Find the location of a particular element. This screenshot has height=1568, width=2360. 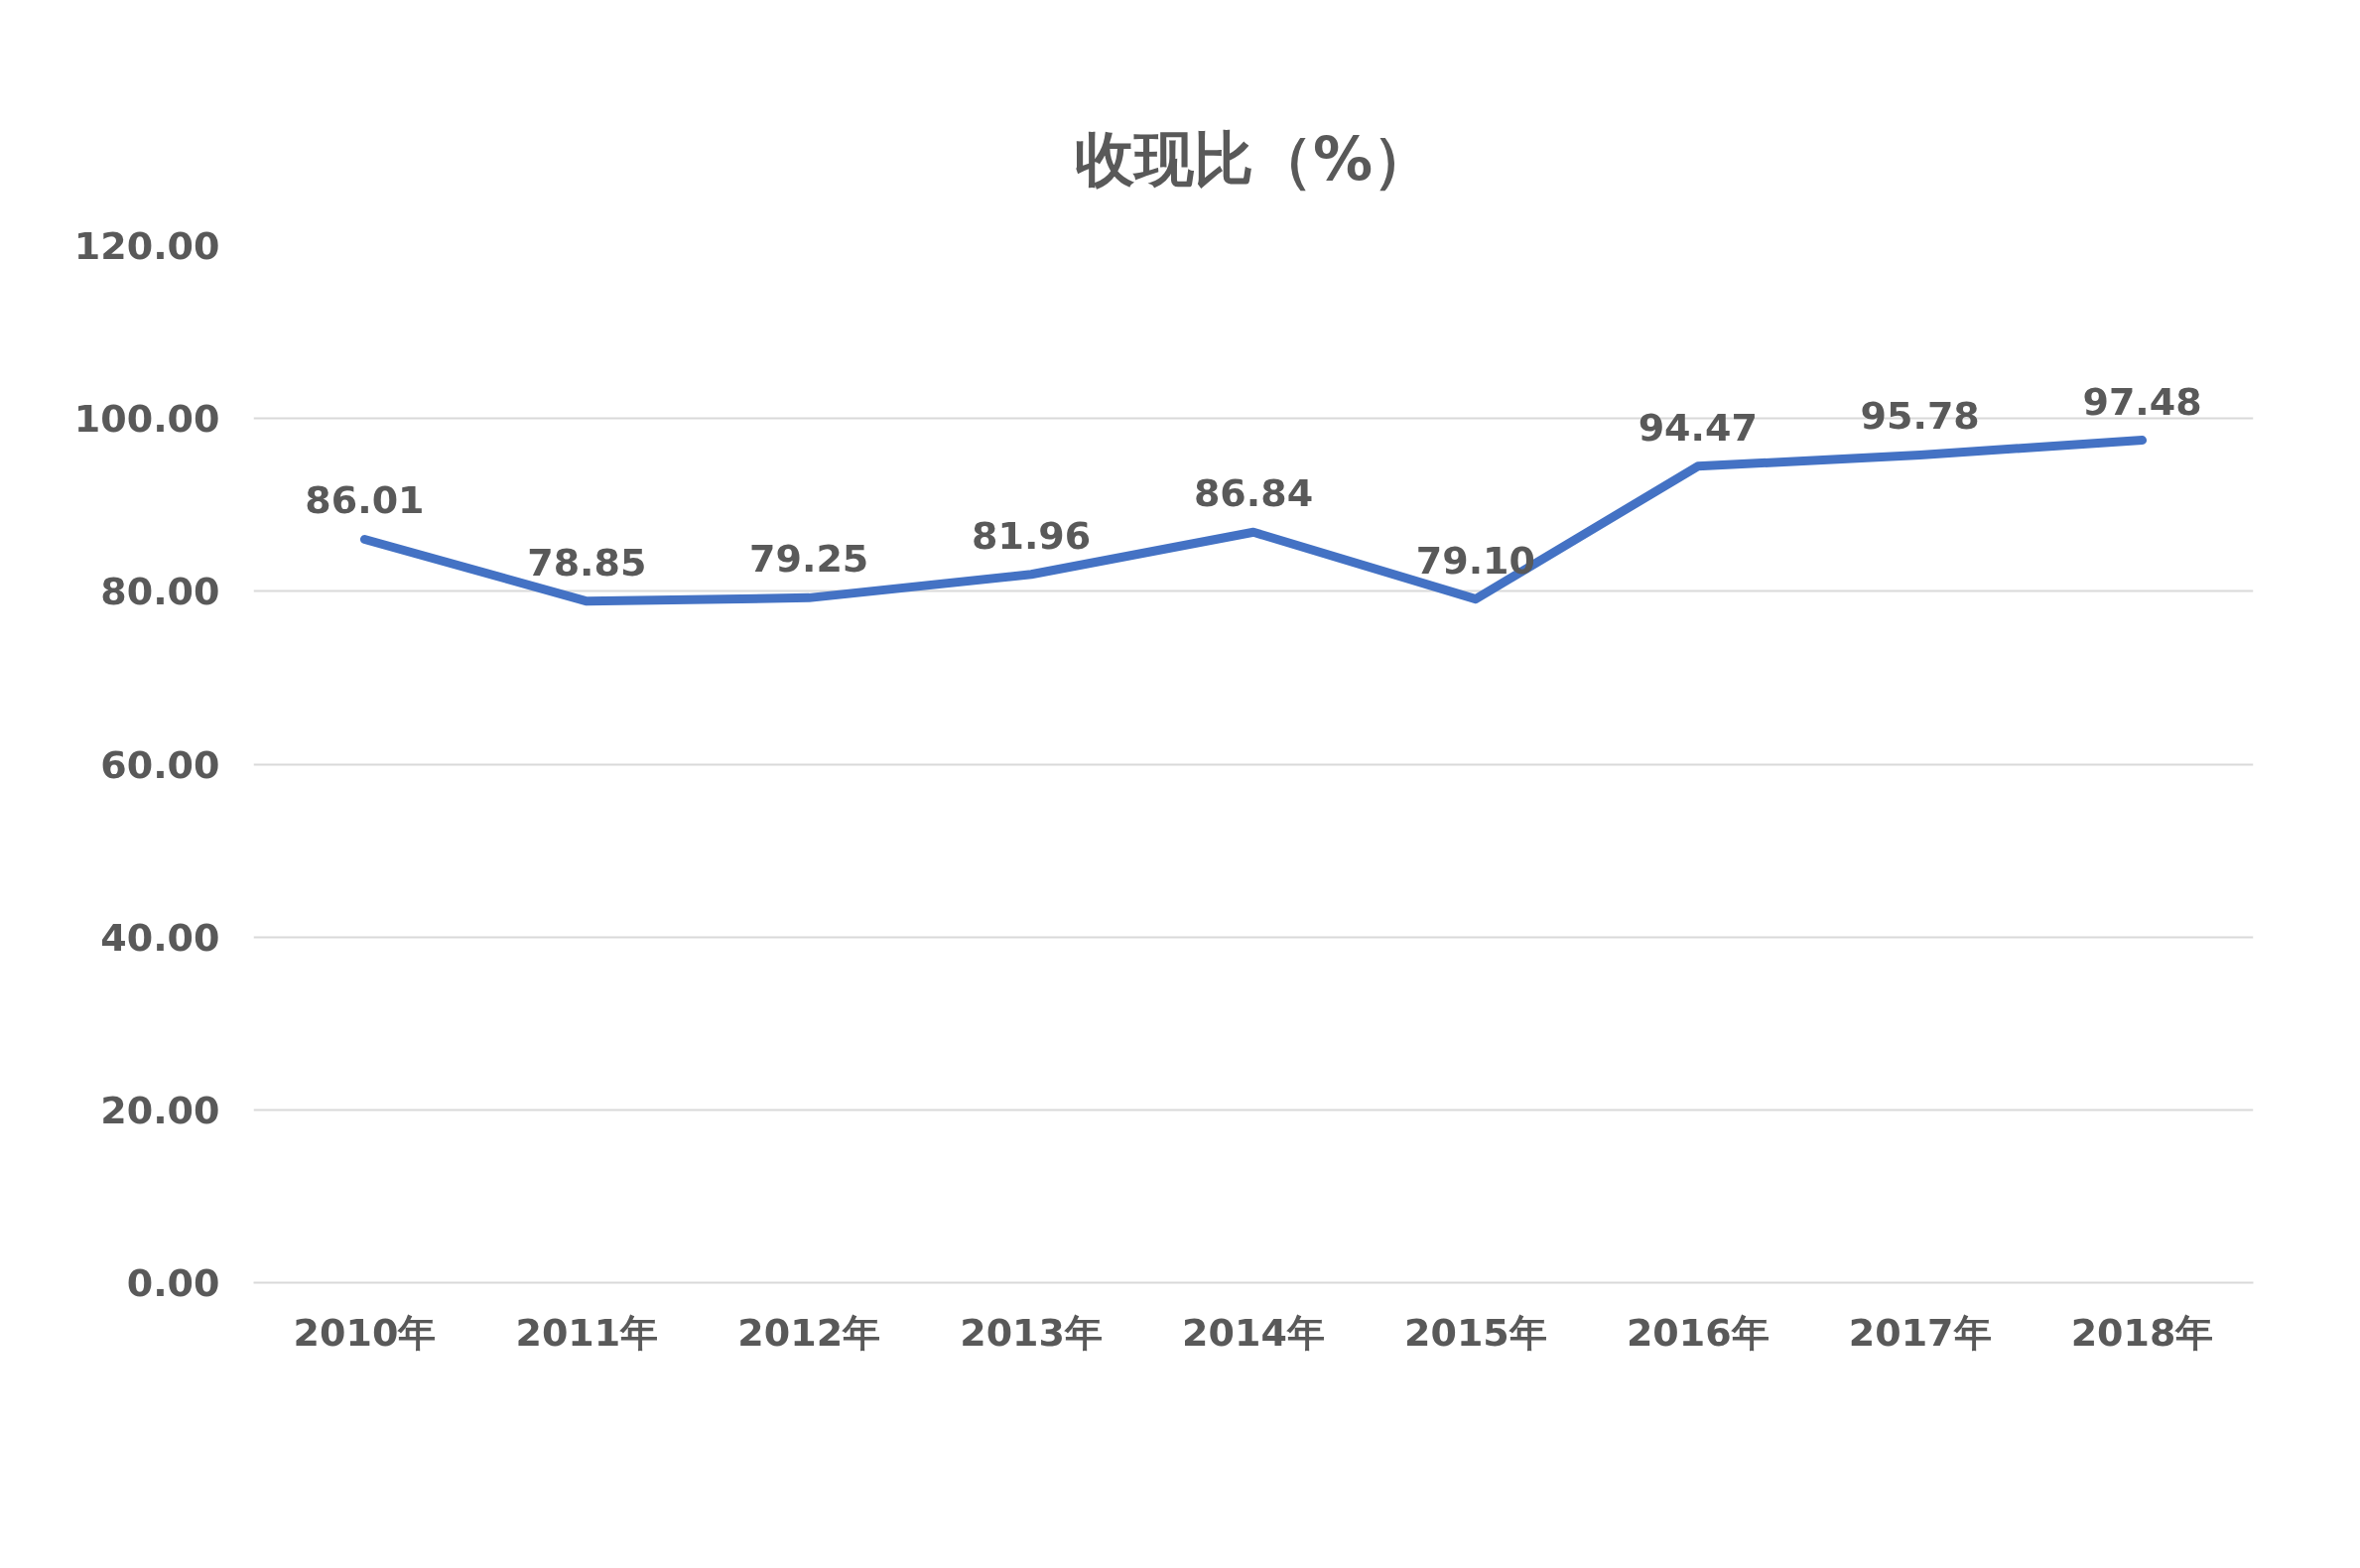

data-label: 79.25 is located at coordinates (809, 559).